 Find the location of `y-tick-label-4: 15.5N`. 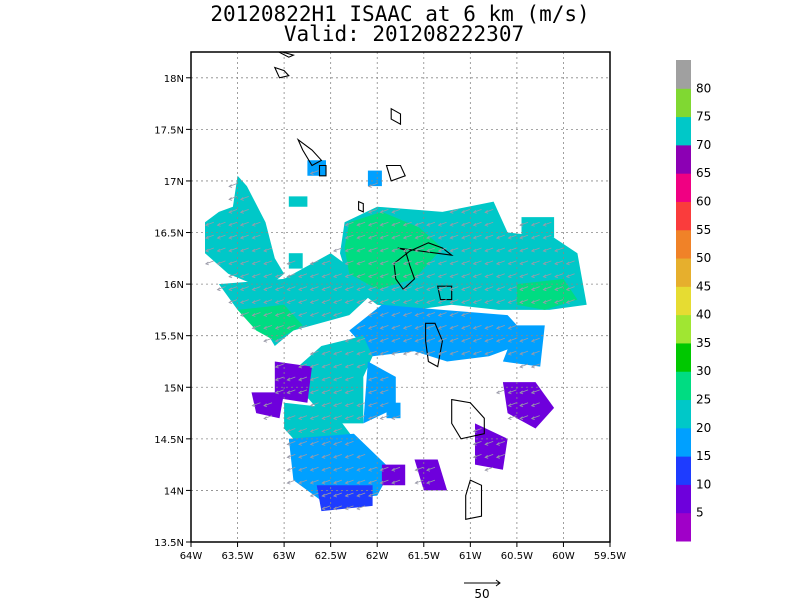

y-tick-label-4: 15.5N is located at coordinates (169, 337).